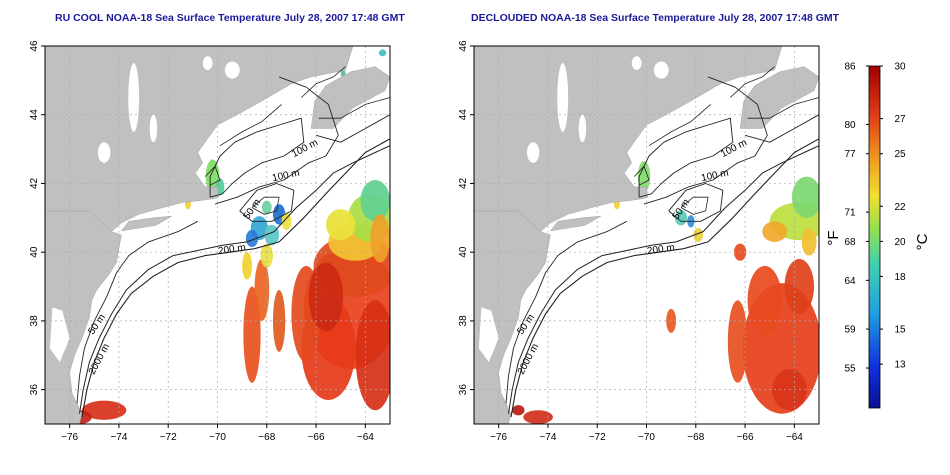  What do you see at coordinates (878, 235) in the screenshot?
I see `colorbar-svg: 86 80 77 71 68 64 59 55 30 27 25 22 20 18 15 13 °F °C` at bounding box center [878, 235].